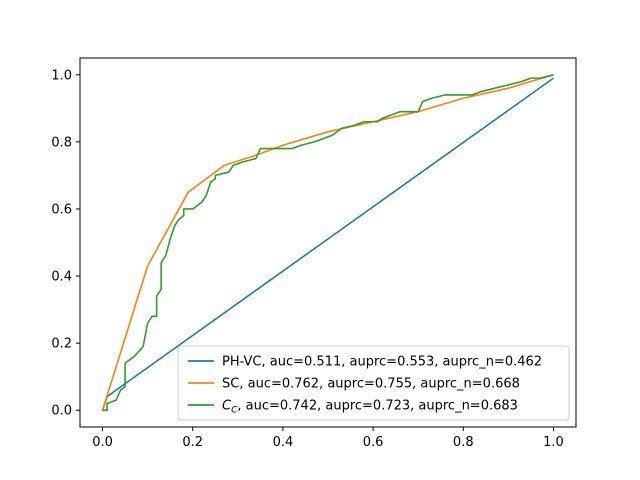 This screenshot has height=480, width=640. I want to click on y-tick-label: 0.6, so click(61, 209).